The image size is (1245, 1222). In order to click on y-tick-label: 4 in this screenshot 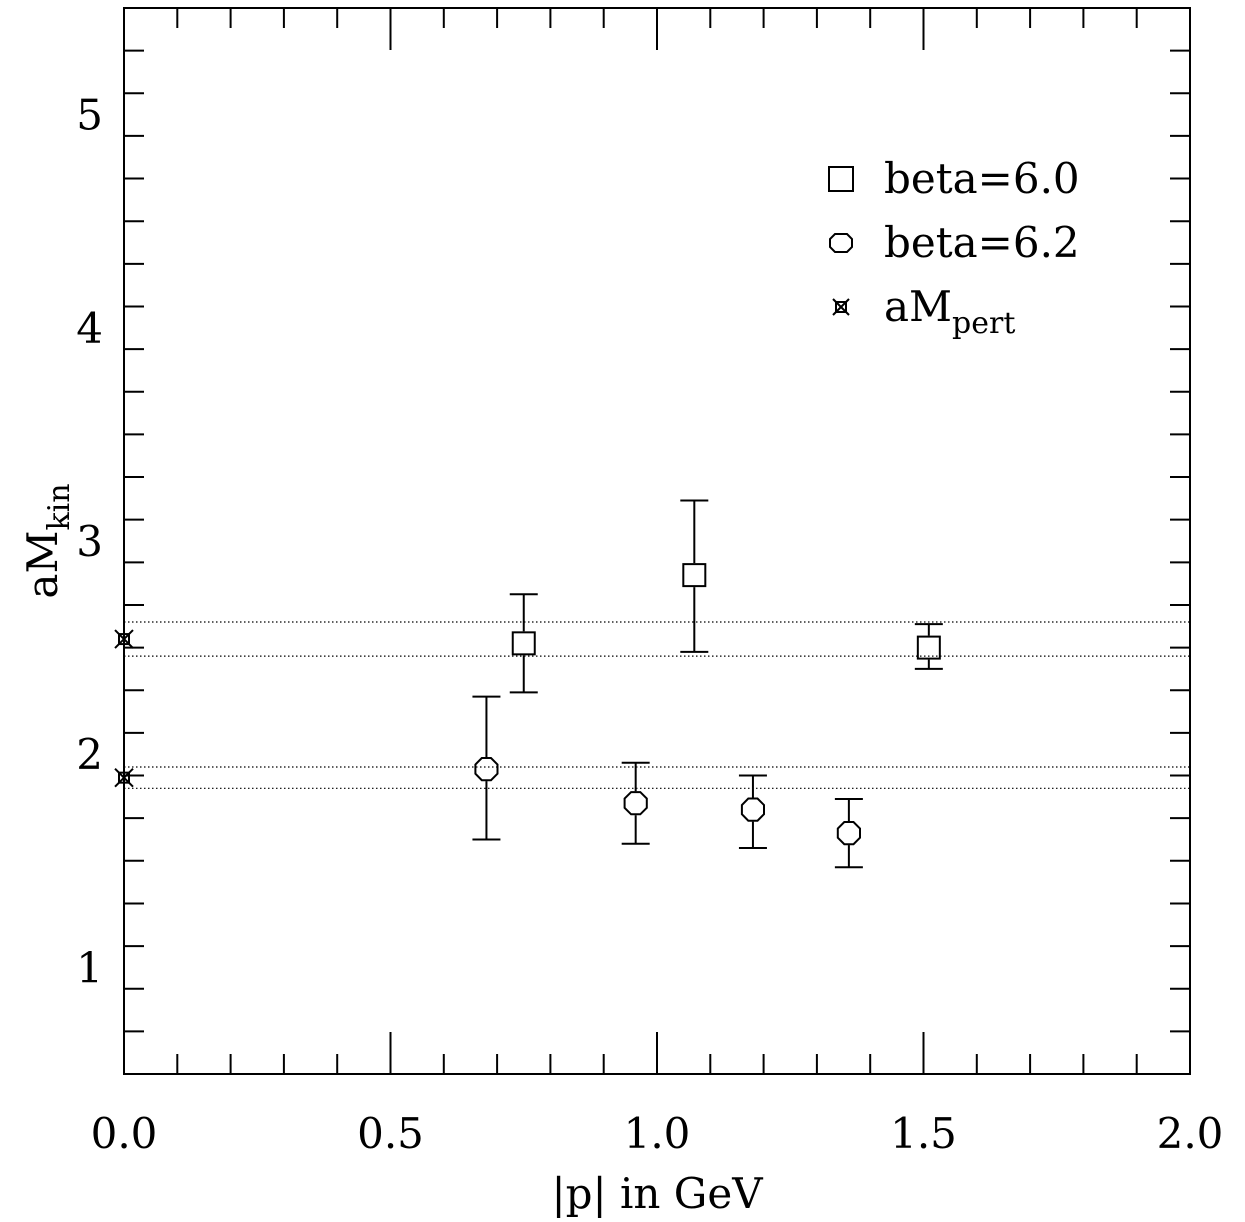, I will do `click(89, 328)`.